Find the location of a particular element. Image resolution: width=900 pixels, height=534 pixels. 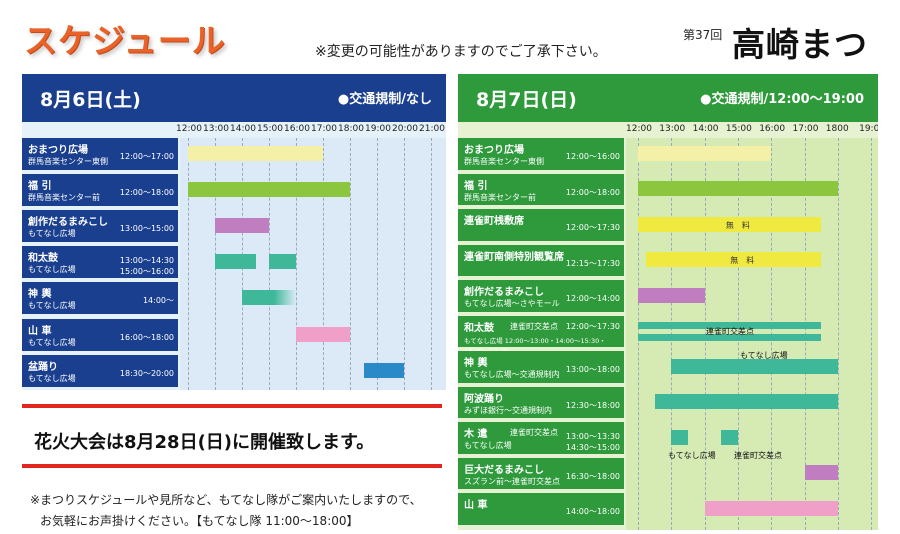

day1-tick-label: 19:00 is located at coordinates (378, 129).